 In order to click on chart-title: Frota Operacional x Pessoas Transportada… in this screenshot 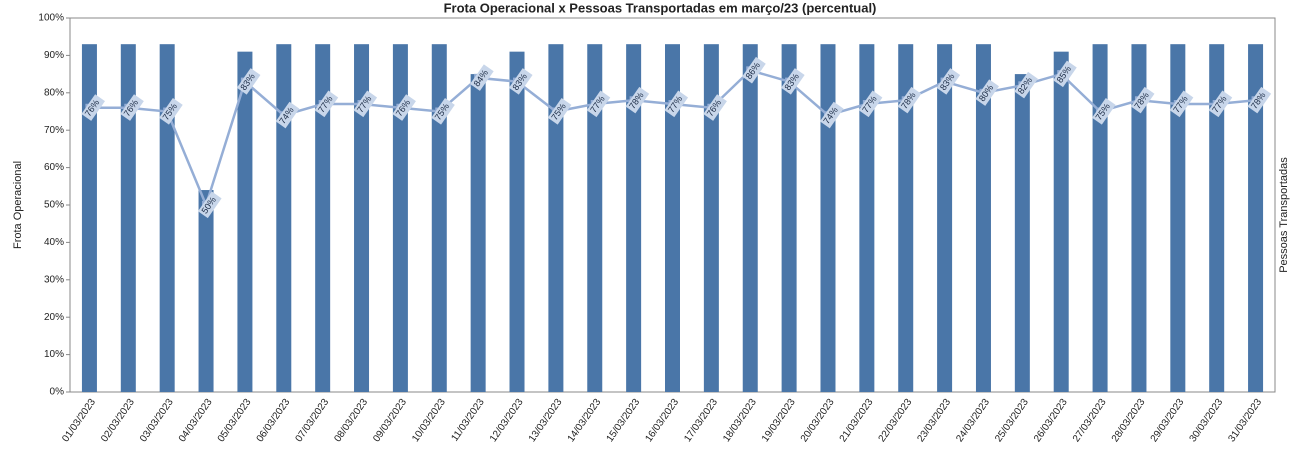, I will do `click(660, 7)`.